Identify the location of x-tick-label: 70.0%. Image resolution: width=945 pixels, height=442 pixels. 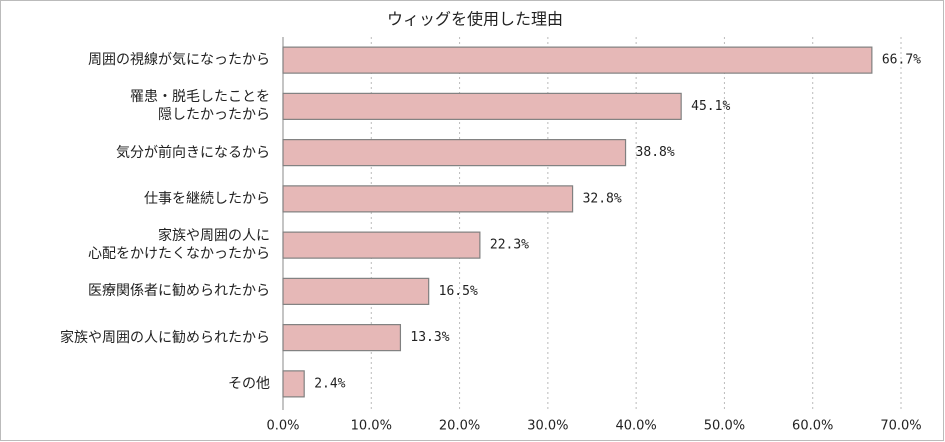
(900, 426).